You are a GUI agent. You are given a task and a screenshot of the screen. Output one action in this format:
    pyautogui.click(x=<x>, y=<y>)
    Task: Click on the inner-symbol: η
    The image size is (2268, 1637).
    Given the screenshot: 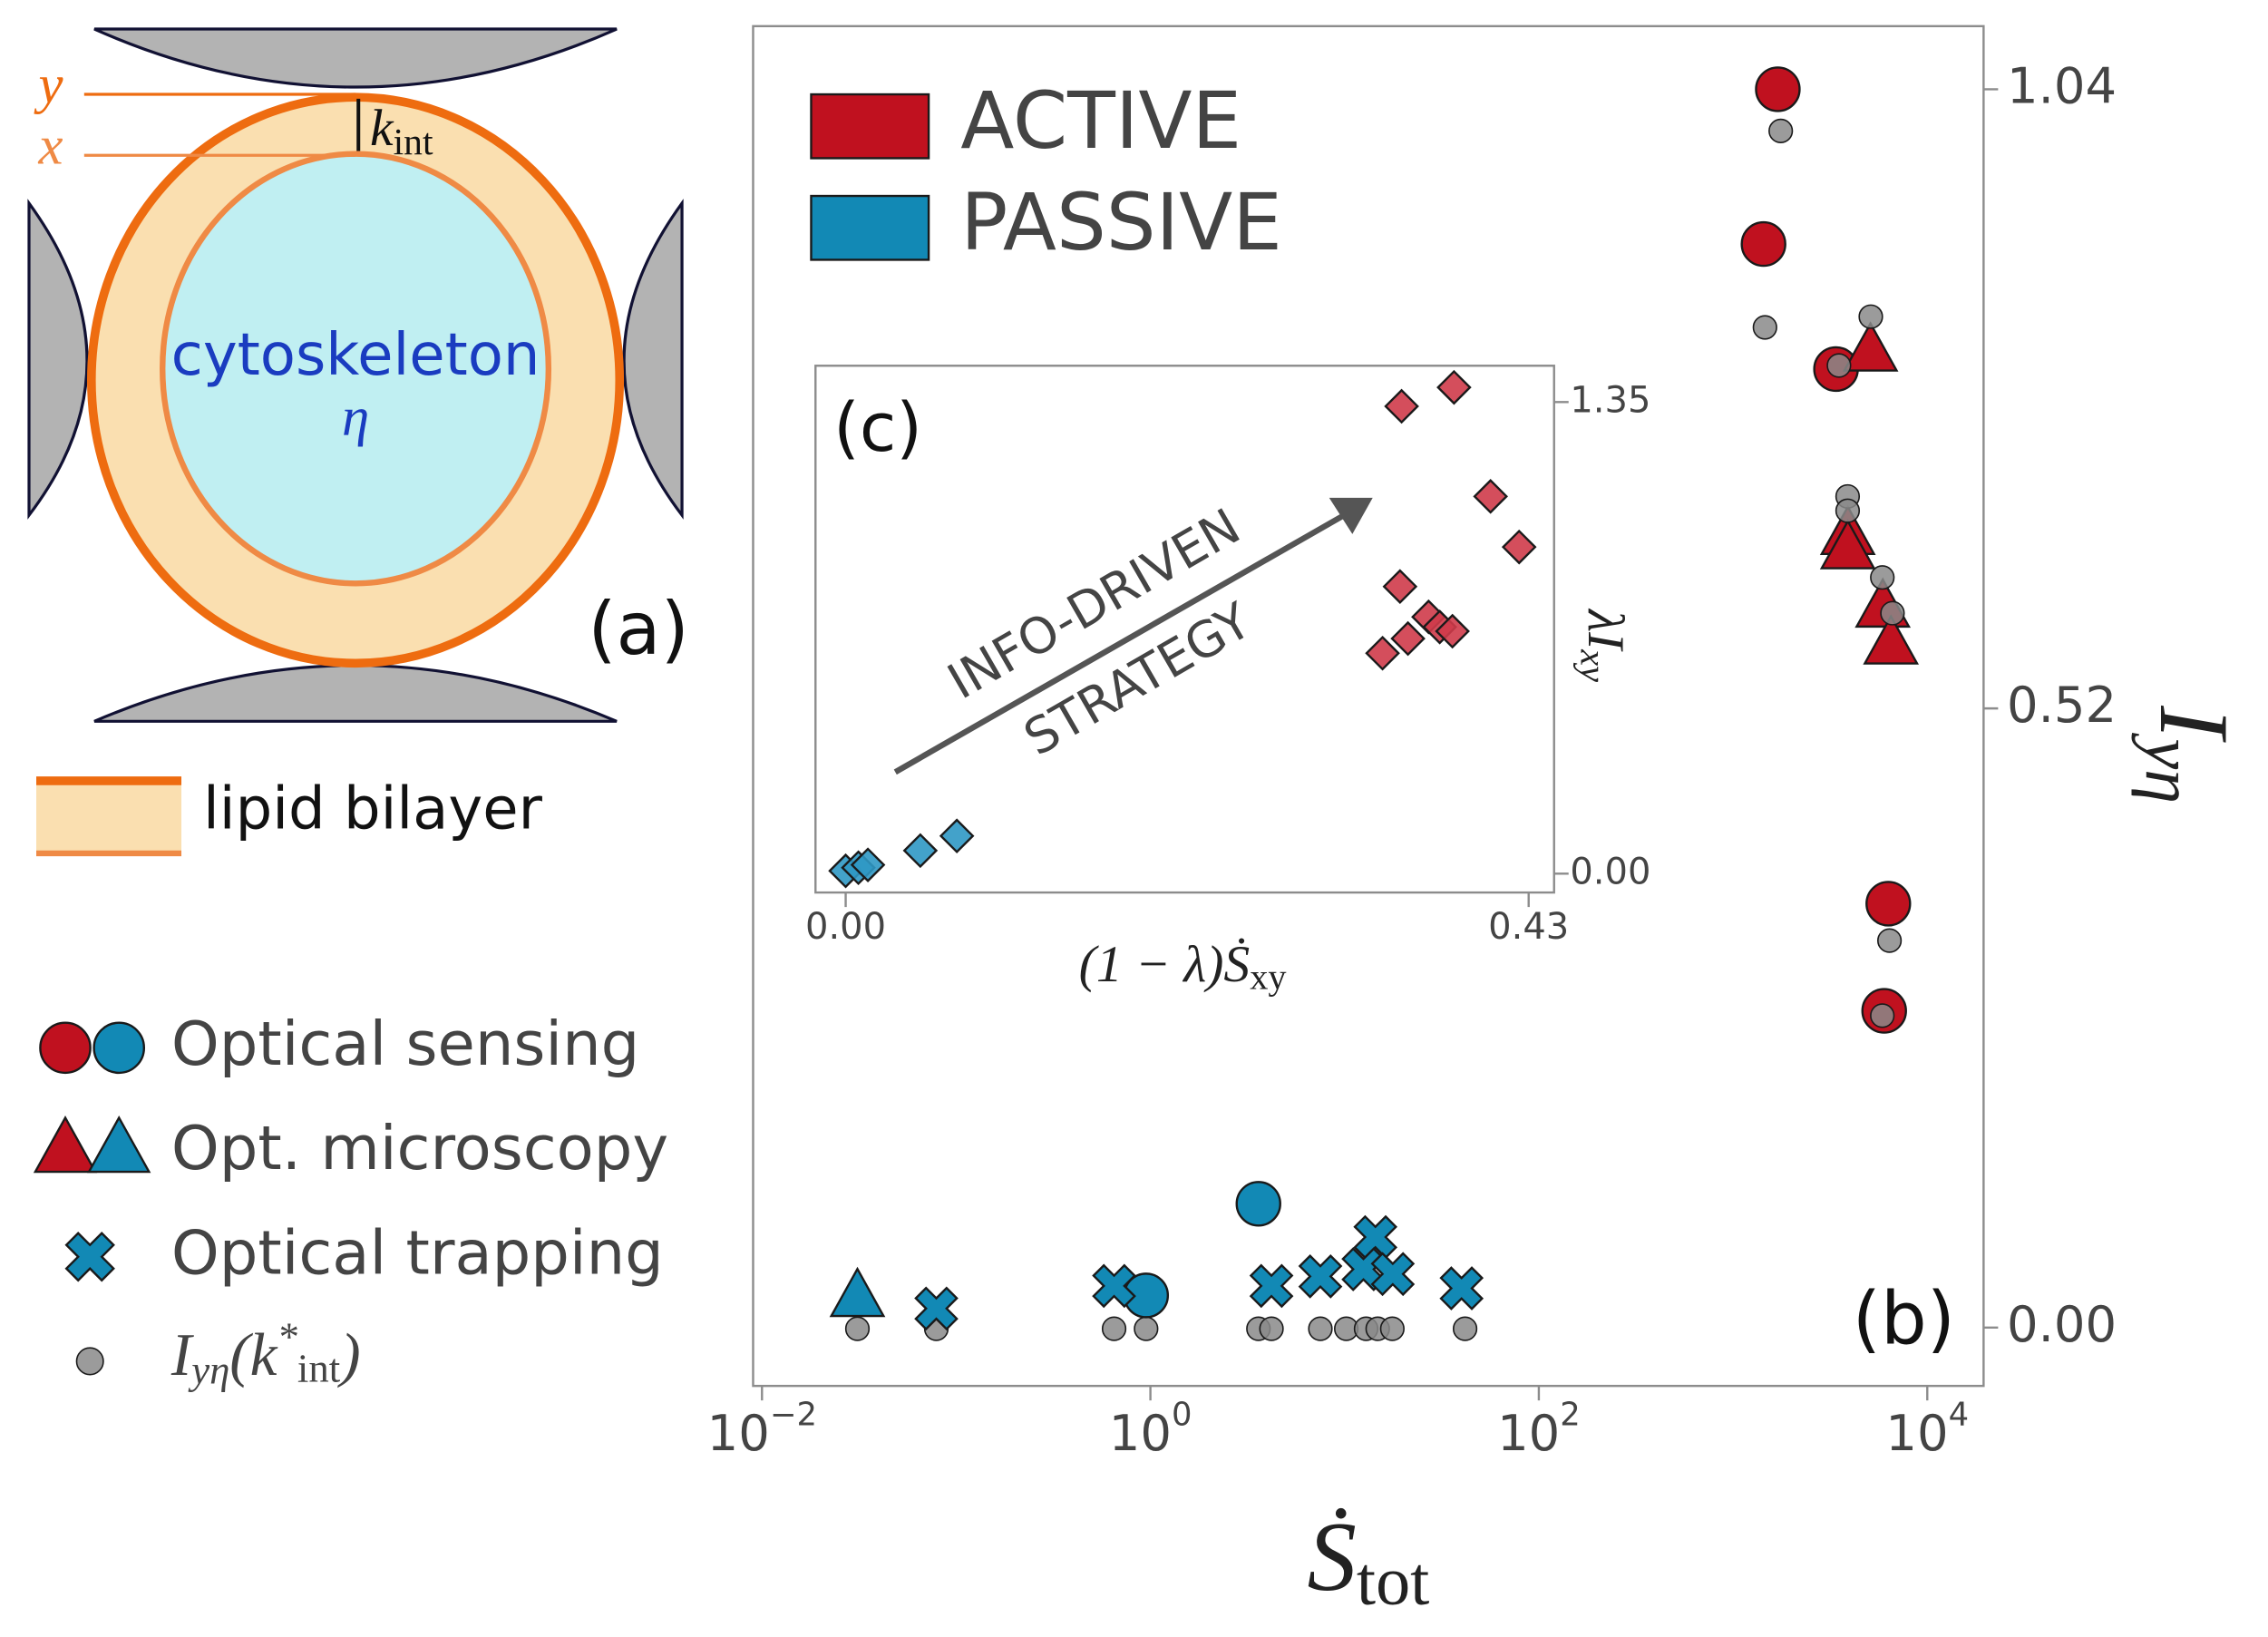 What is the action you would take?
    pyautogui.click(x=355, y=417)
    